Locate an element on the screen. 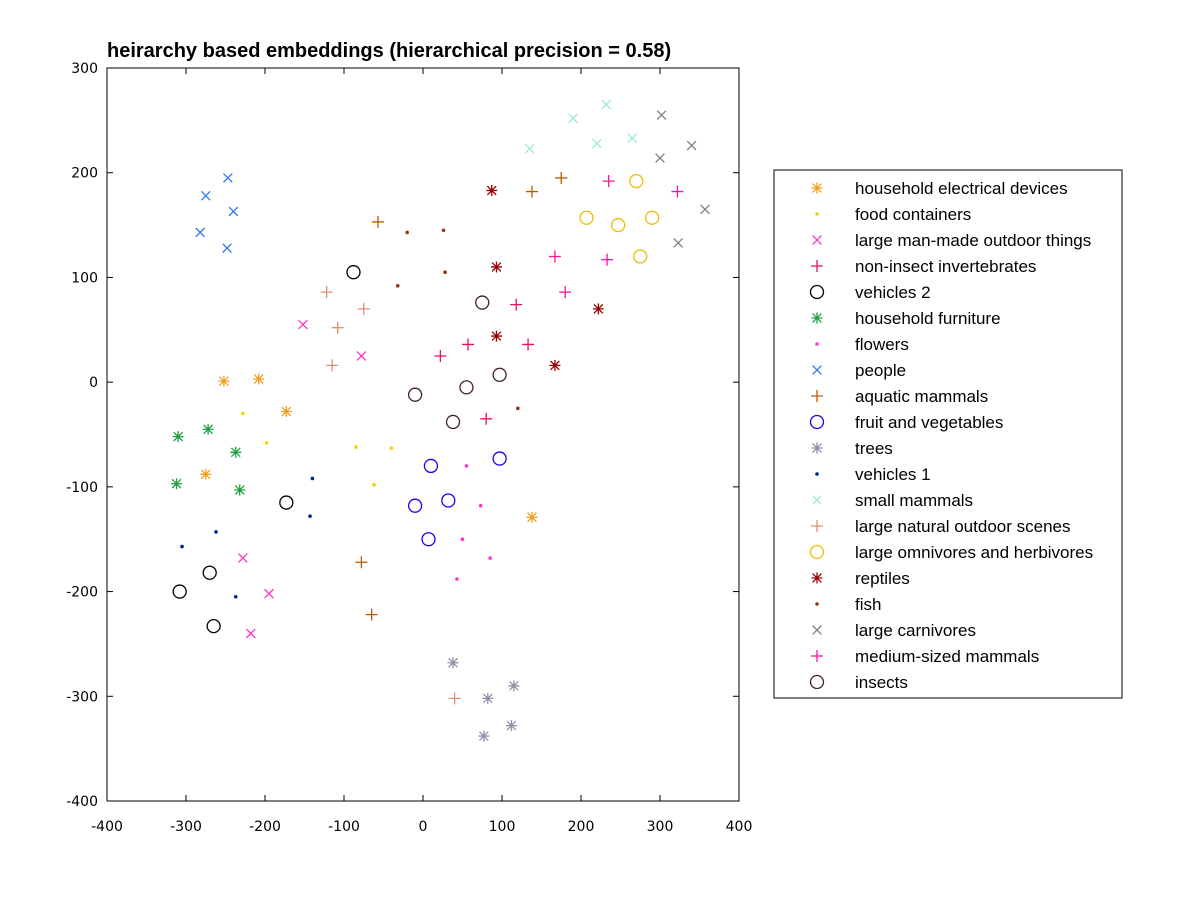  y-tick-label: -200 is located at coordinates (82, 593).